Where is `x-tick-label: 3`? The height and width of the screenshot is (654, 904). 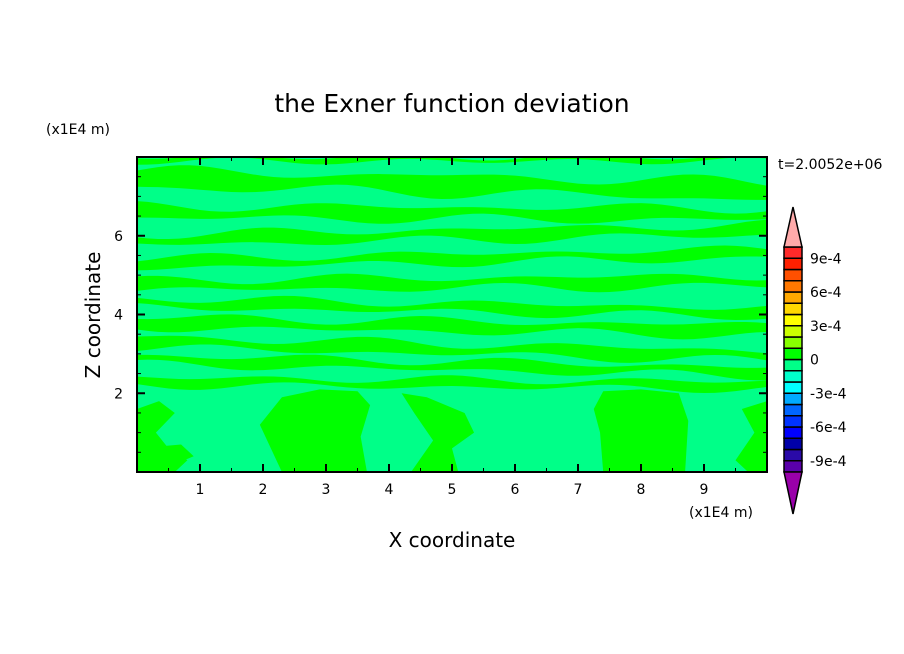
x-tick-label: 3 is located at coordinates (326, 490).